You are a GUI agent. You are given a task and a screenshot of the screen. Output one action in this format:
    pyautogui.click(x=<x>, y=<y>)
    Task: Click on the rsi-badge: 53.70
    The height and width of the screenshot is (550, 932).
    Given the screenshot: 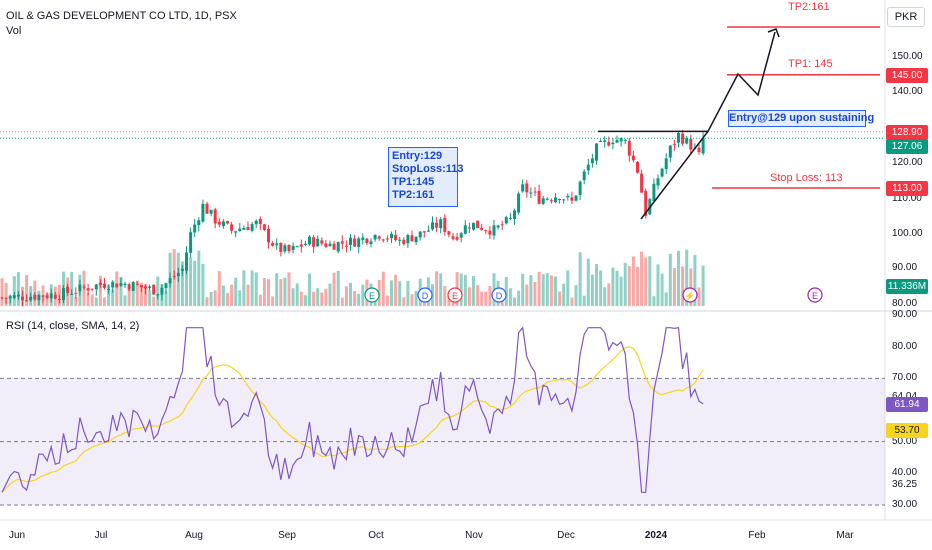 What is the action you would take?
    pyautogui.click(x=907, y=430)
    